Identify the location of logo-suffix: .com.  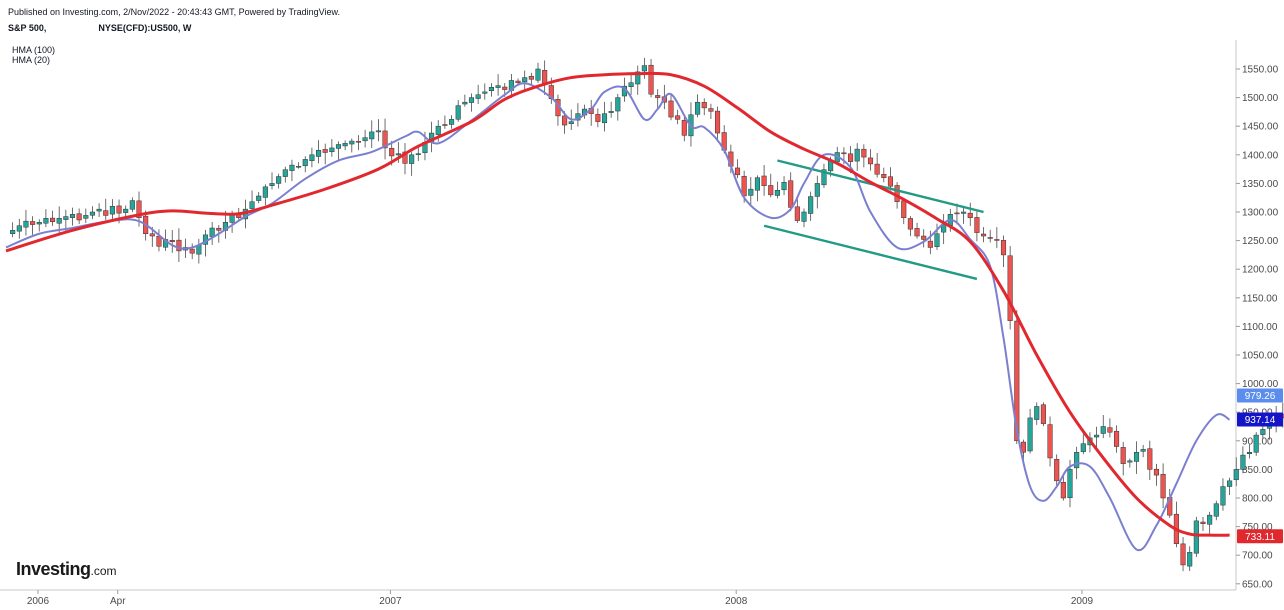
(103, 571).